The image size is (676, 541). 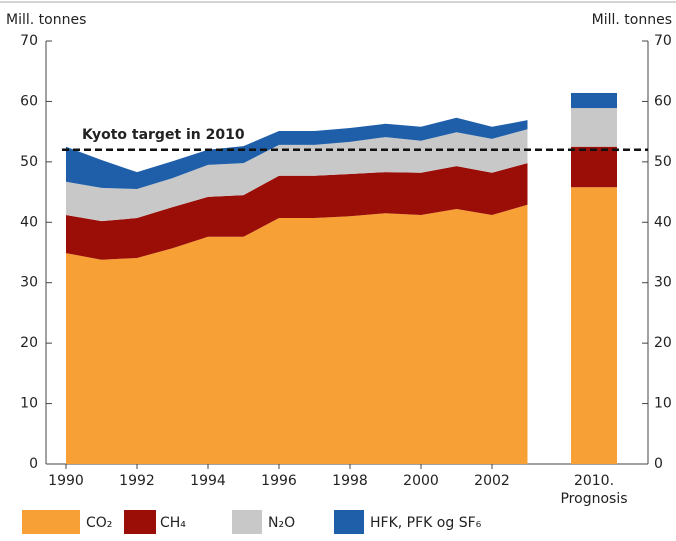 I want to click on y2-tick-label: 50, so click(x=663, y=162).